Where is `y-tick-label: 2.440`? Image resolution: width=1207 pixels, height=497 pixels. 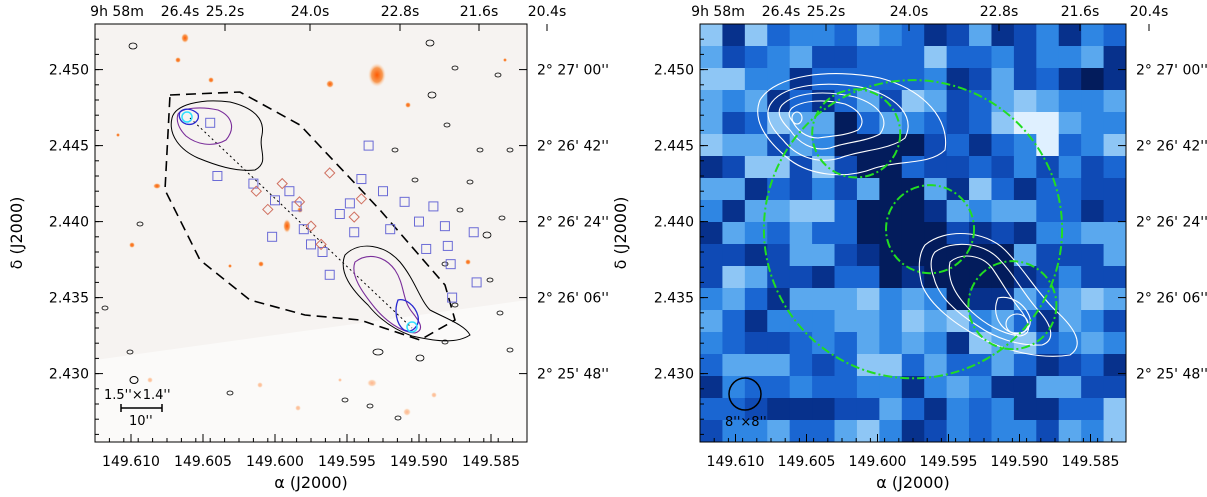 y-tick-label: 2.440 is located at coordinates (69, 223).